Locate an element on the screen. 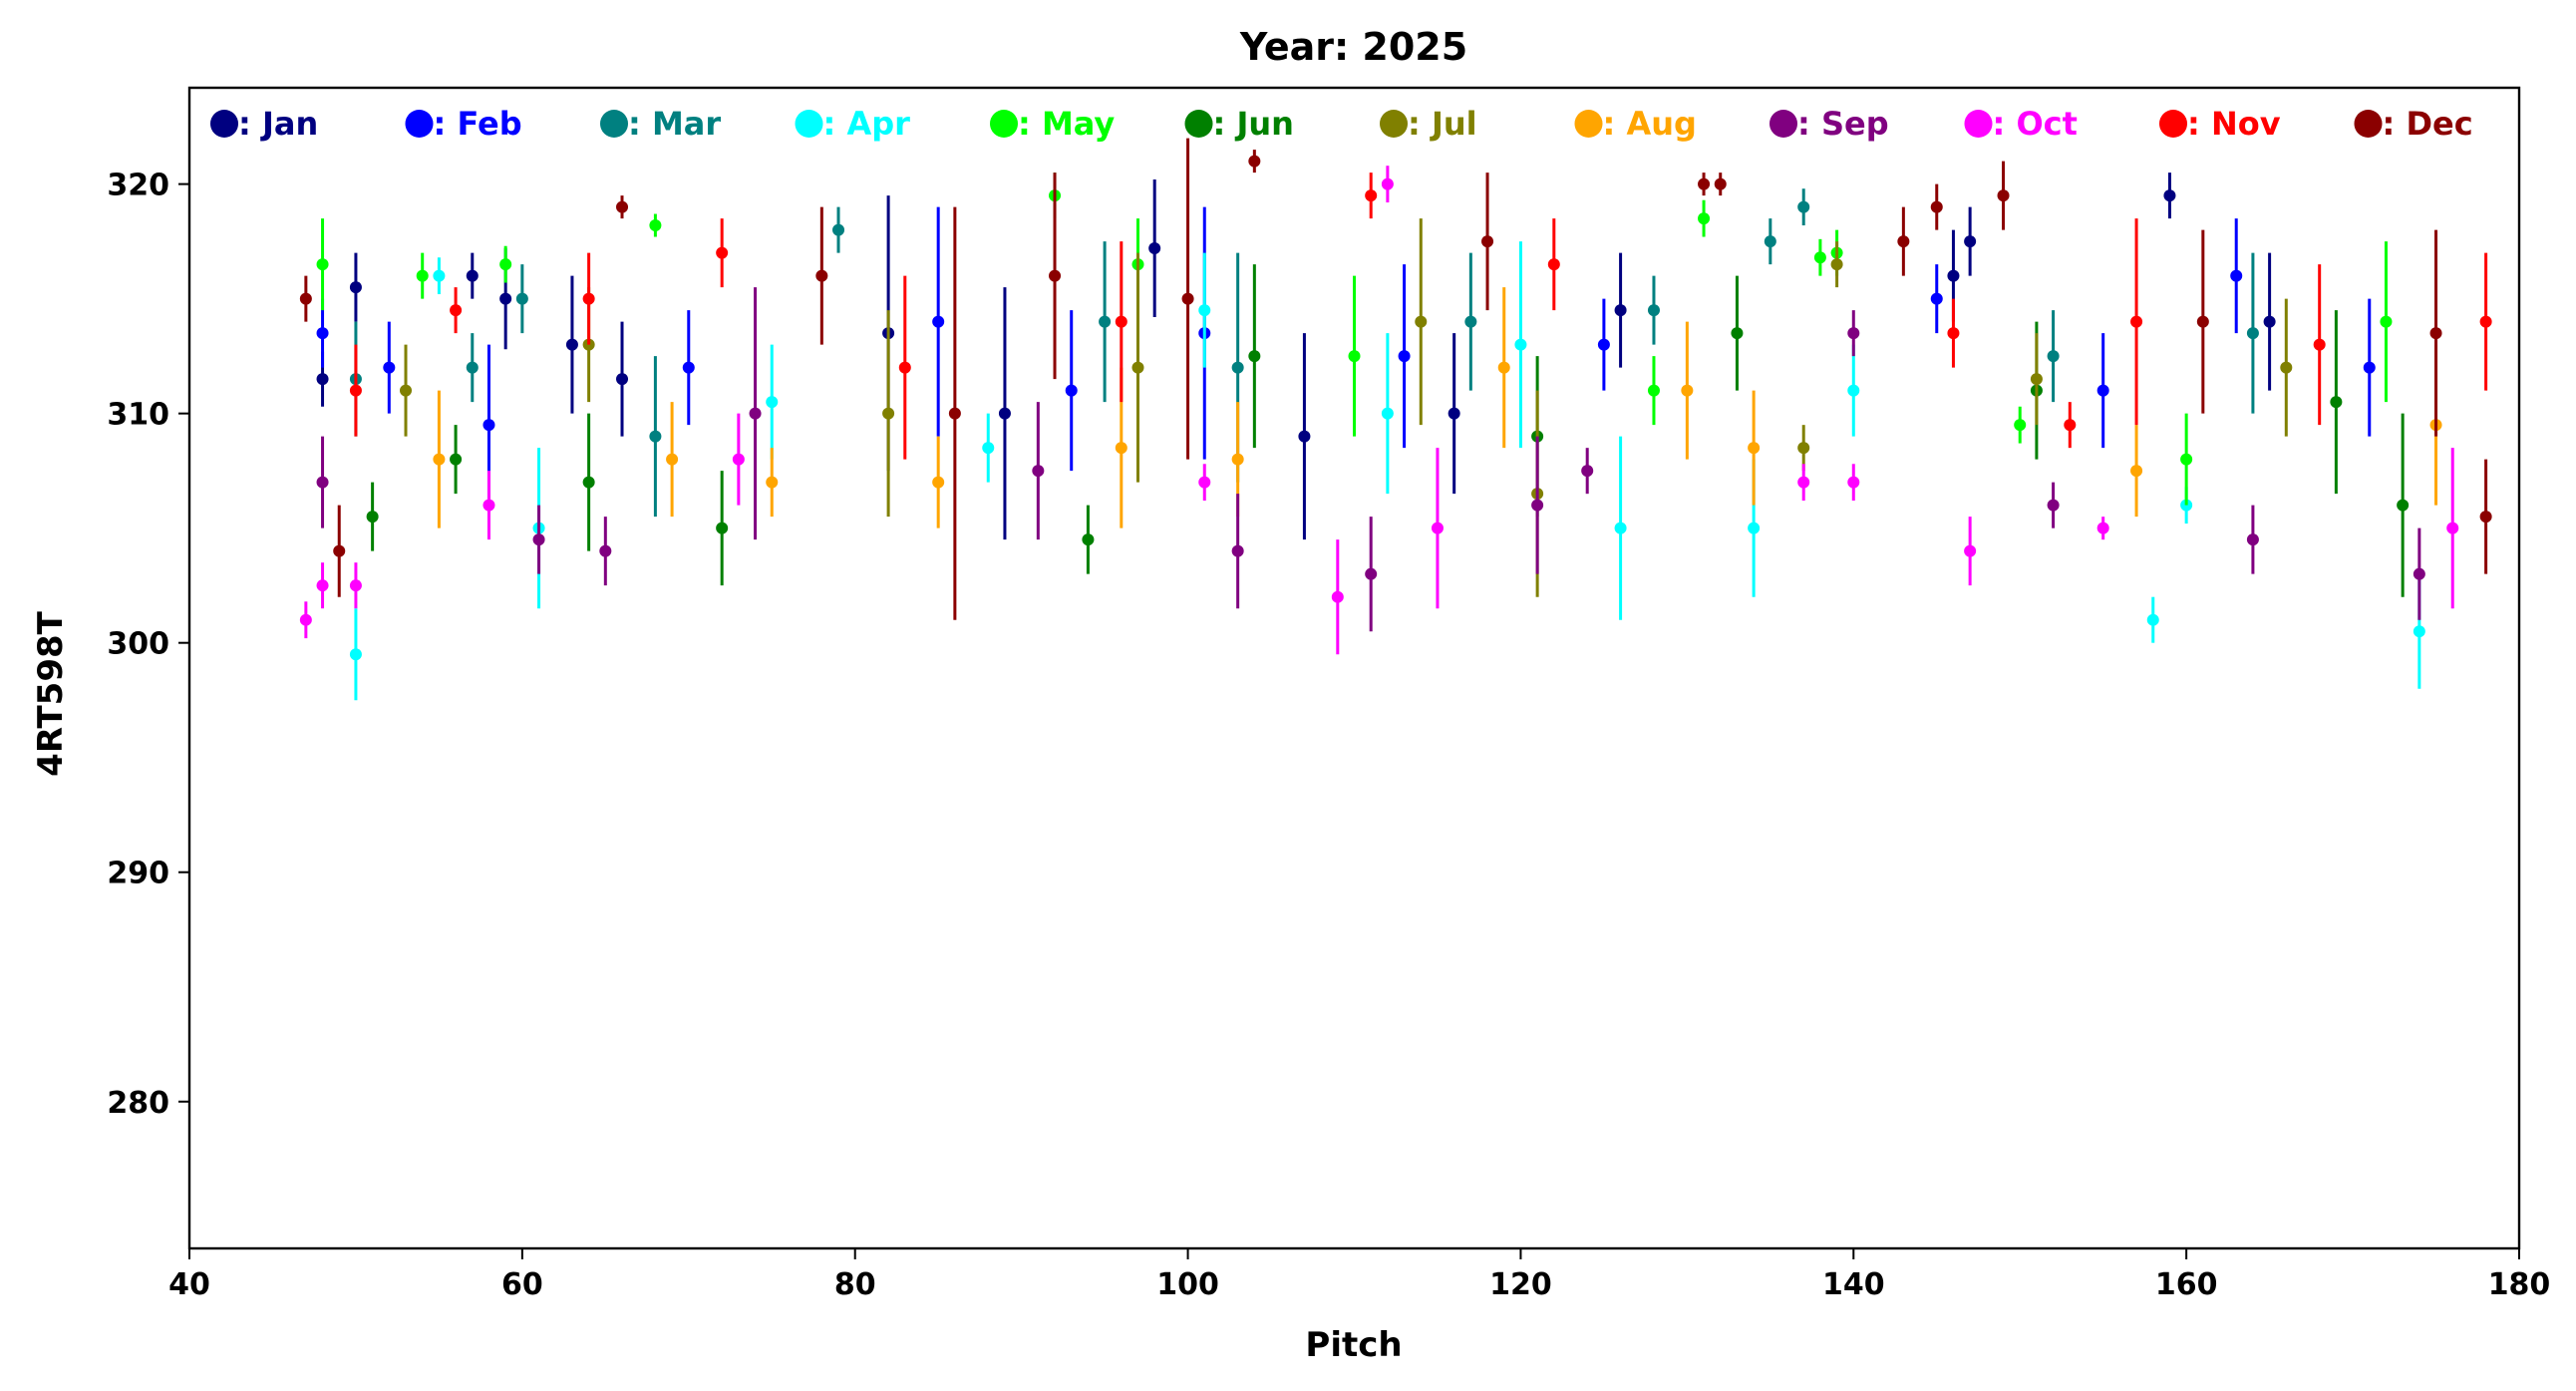  x-tick-label: 140 is located at coordinates (1853, 1284).